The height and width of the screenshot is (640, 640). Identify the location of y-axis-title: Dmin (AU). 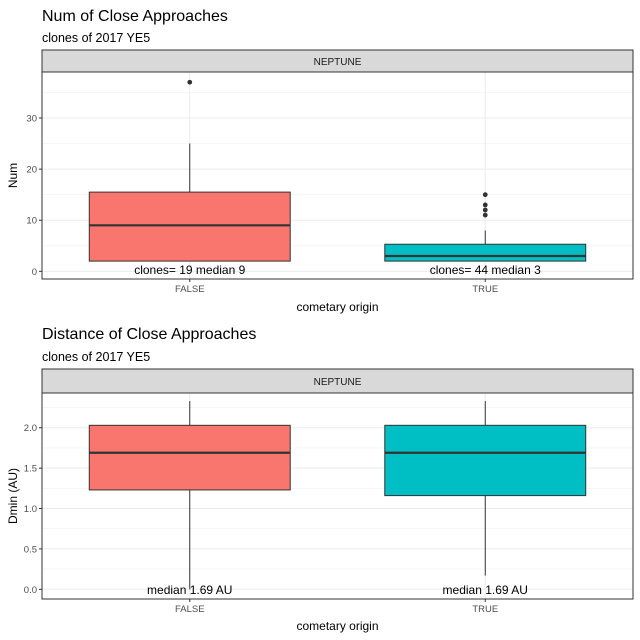
(13, 496).